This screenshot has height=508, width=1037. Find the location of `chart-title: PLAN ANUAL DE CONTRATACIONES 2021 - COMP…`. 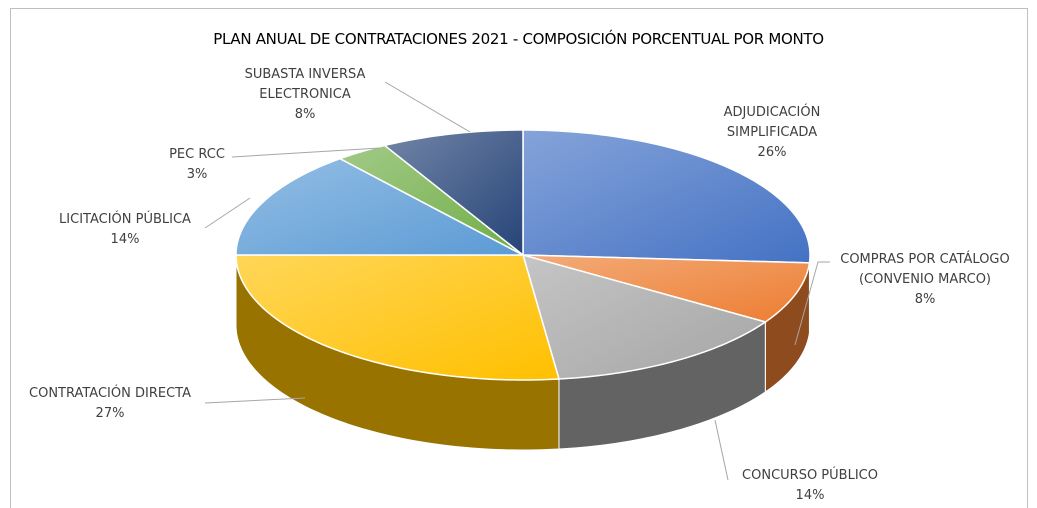

chart-title: PLAN ANUAL DE CONTRATACIONES 2021 - COMP… is located at coordinates (518, 39).